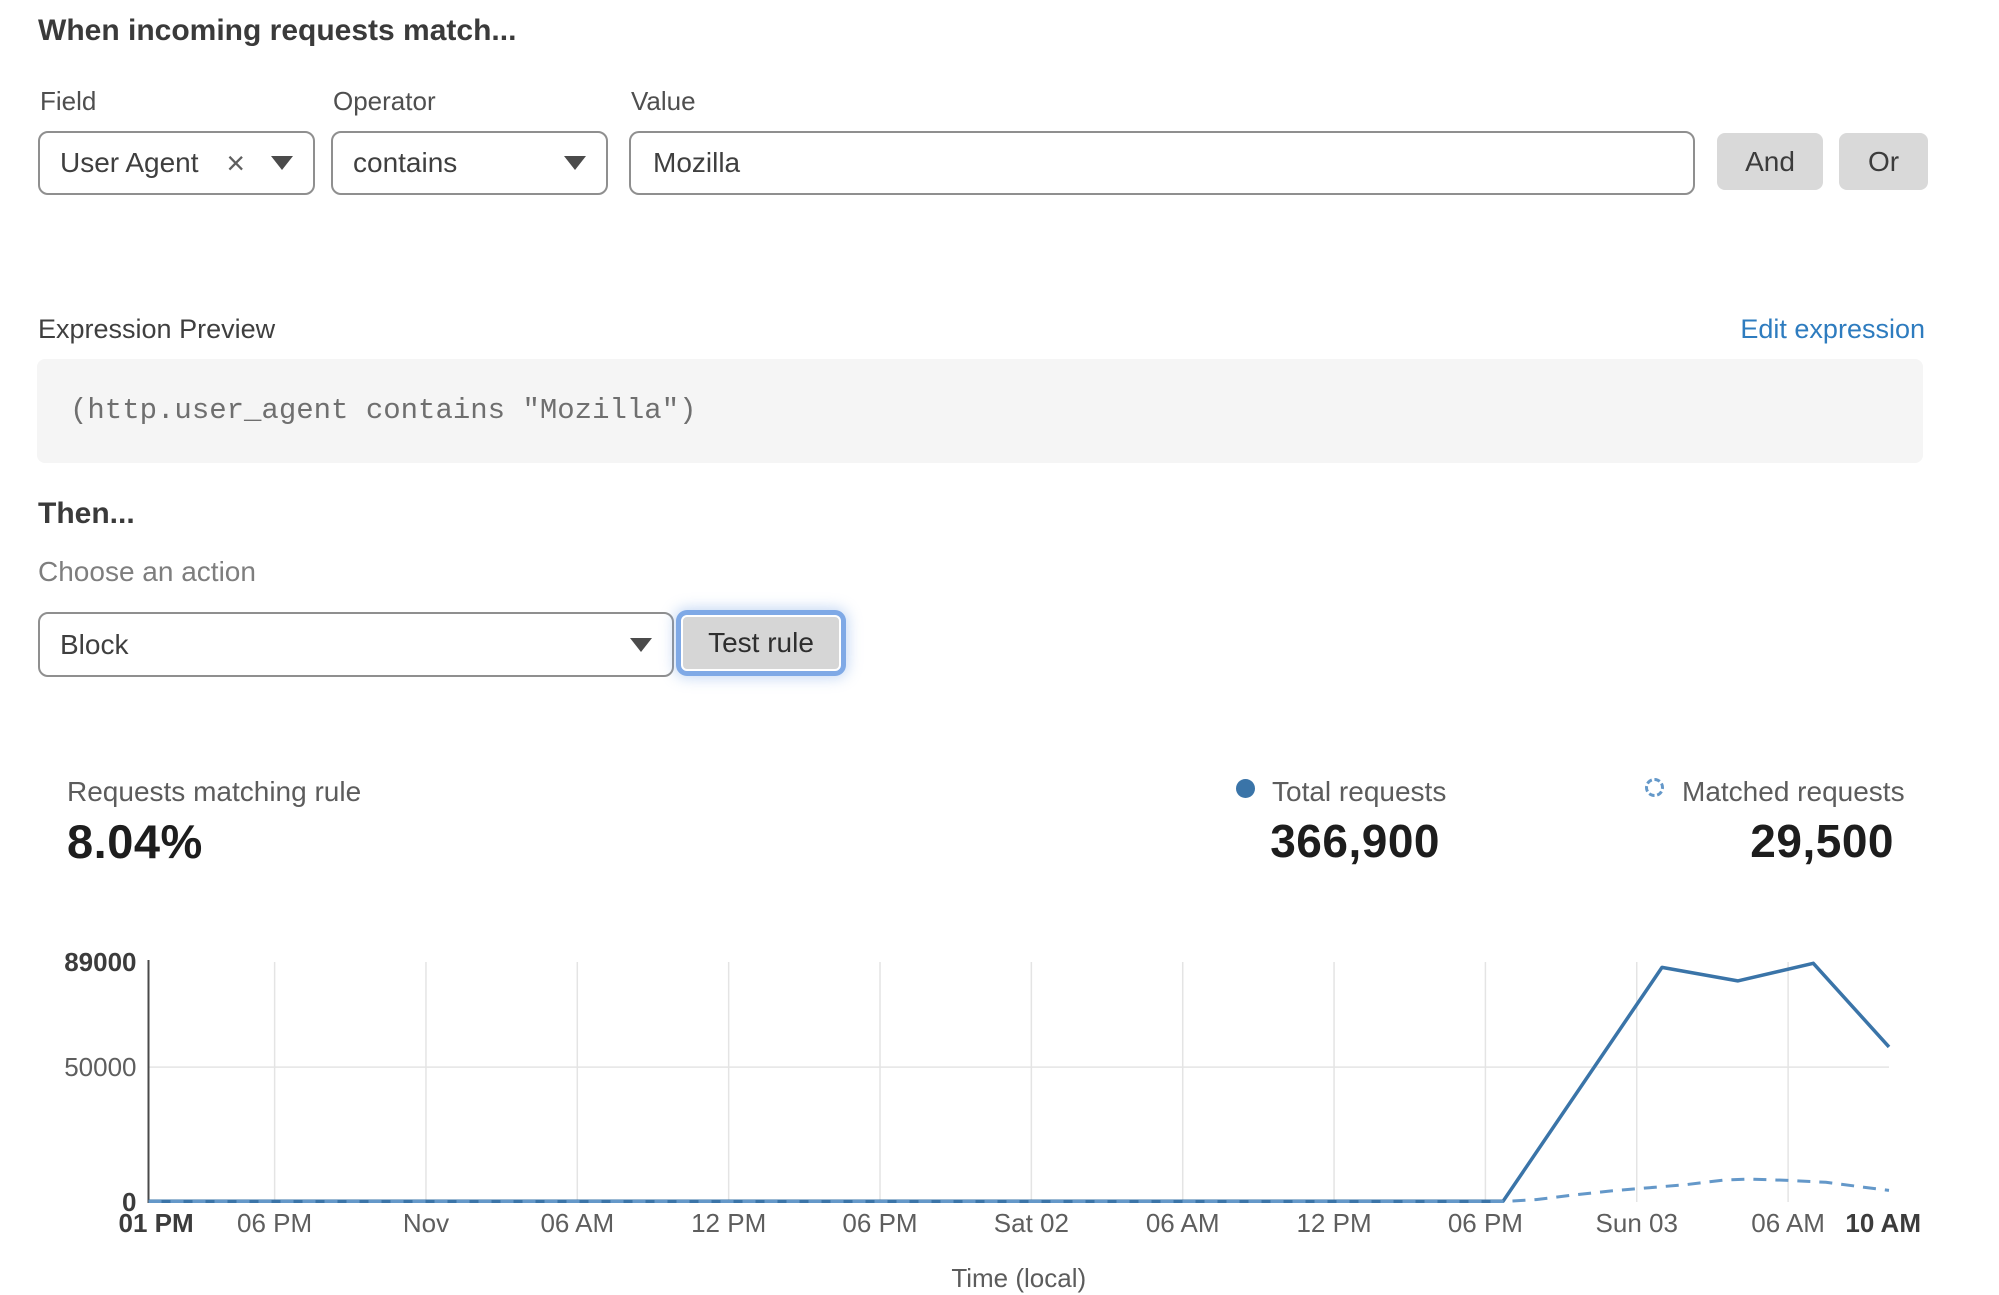 Image resolution: width=1999 pixels, height=1295 pixels. I want to click on operator-select: contains, so click(469, 163).